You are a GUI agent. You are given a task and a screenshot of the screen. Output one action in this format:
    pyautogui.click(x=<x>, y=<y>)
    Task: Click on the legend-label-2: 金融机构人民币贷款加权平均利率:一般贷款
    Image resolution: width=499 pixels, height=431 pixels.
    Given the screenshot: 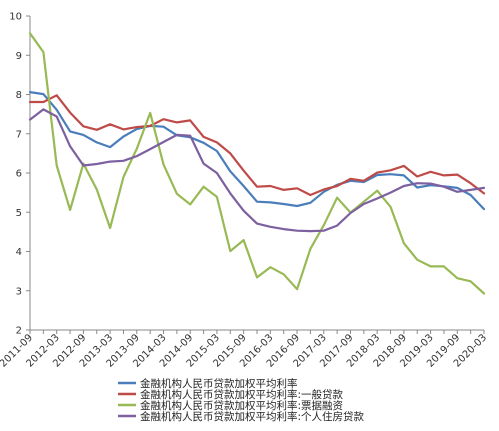 What is the action you would take?
    pyautogui.click(x=242, y=394)
    